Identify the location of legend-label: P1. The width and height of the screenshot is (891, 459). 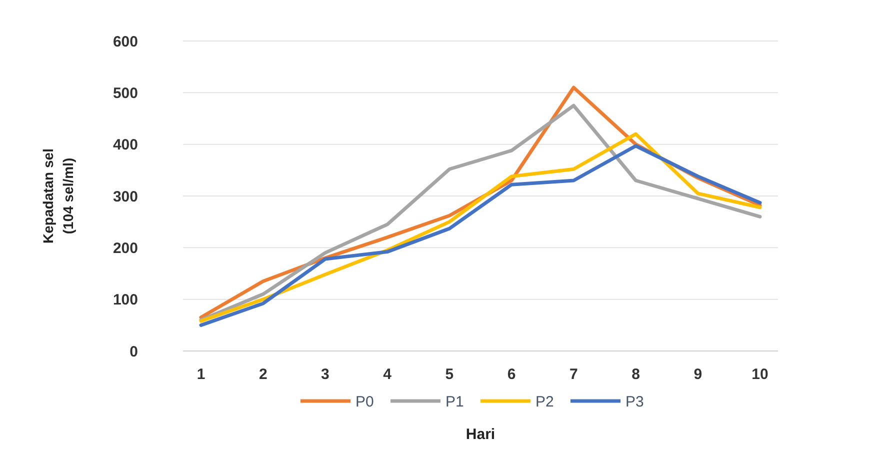
(455, 401).